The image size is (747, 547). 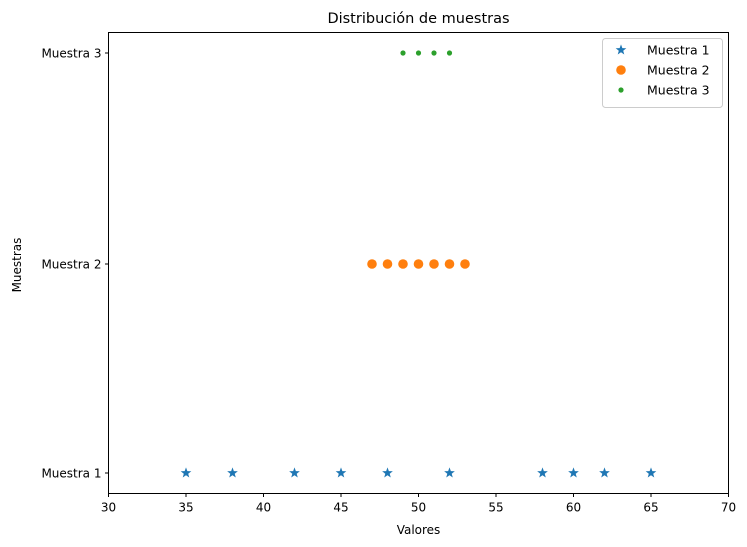 What do you see at coordinates (71, 474) in the screenshot?
I see `y-tick-label: Muestra 1` at bounding box center [71, 474].